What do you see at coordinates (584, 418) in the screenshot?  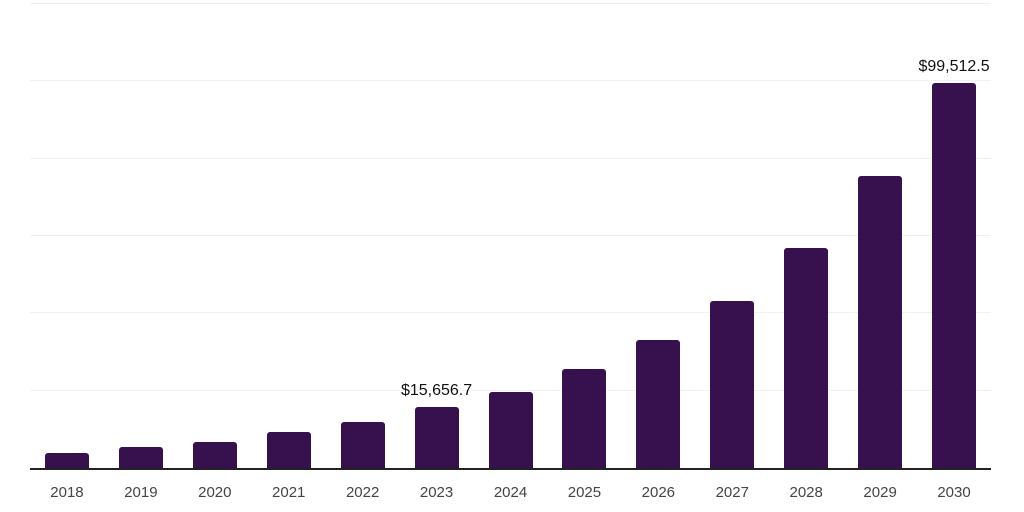 I see `bar-2025` at bounding box center [584, 418].